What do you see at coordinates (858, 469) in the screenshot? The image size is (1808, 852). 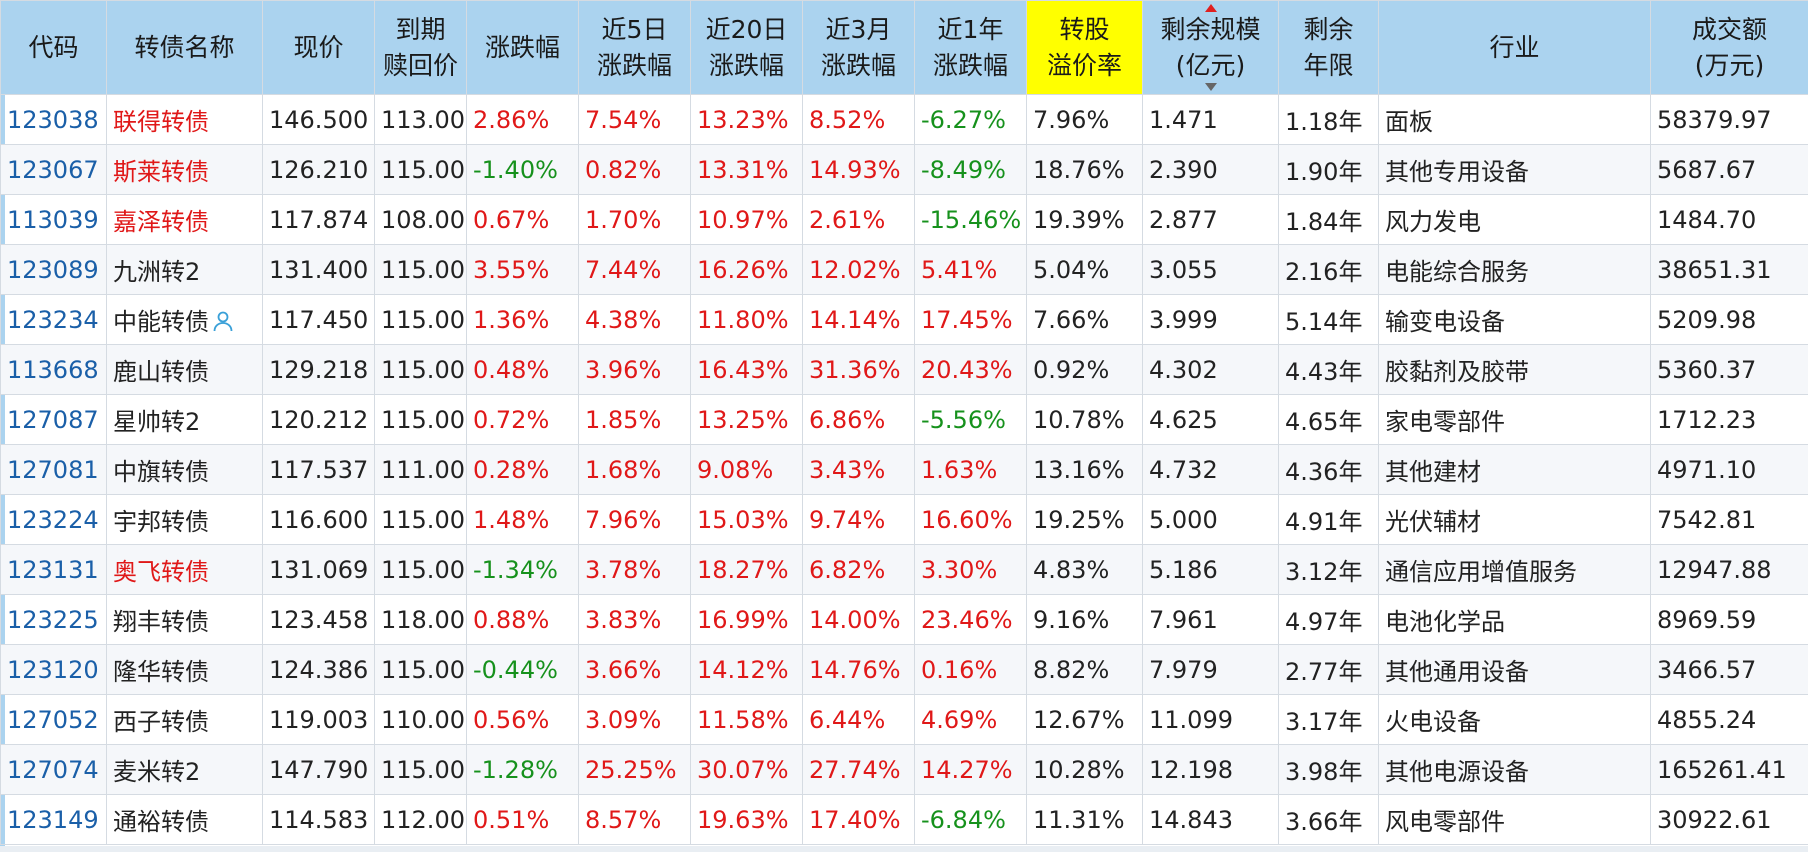 I see `cell-chg3m: 3.43%` at bounding box center [858, 469].